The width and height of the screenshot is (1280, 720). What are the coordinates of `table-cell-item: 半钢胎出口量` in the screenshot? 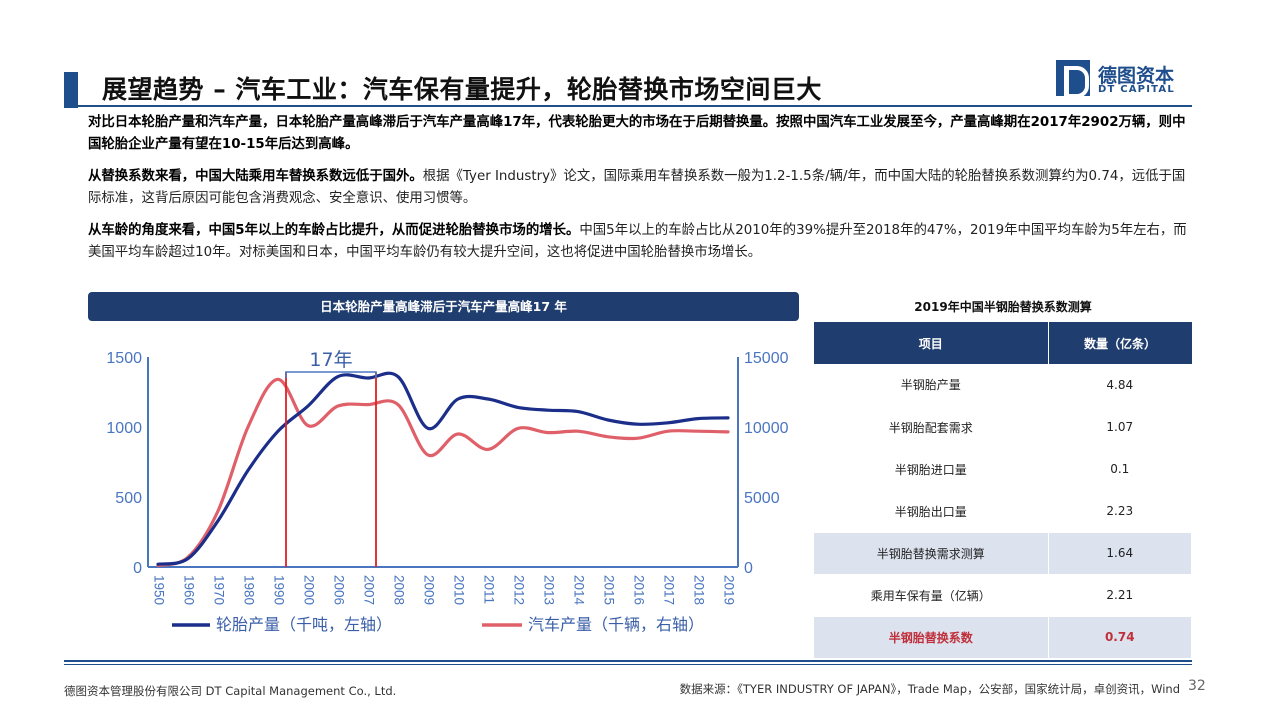 It's located at (931, 511).